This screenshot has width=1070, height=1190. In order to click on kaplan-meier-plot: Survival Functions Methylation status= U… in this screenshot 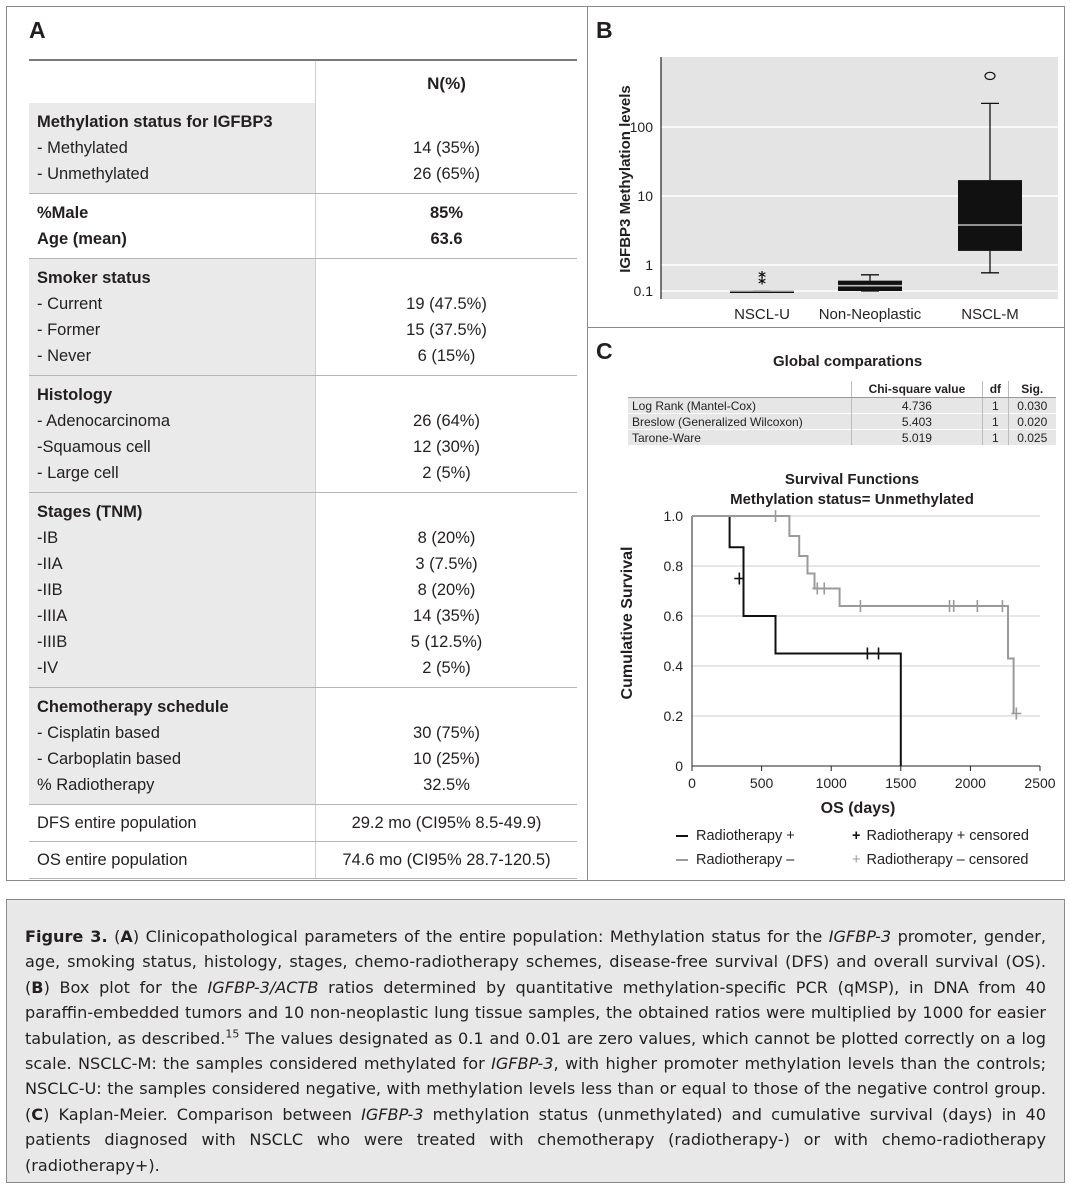, I will do `click(837, 644)`.